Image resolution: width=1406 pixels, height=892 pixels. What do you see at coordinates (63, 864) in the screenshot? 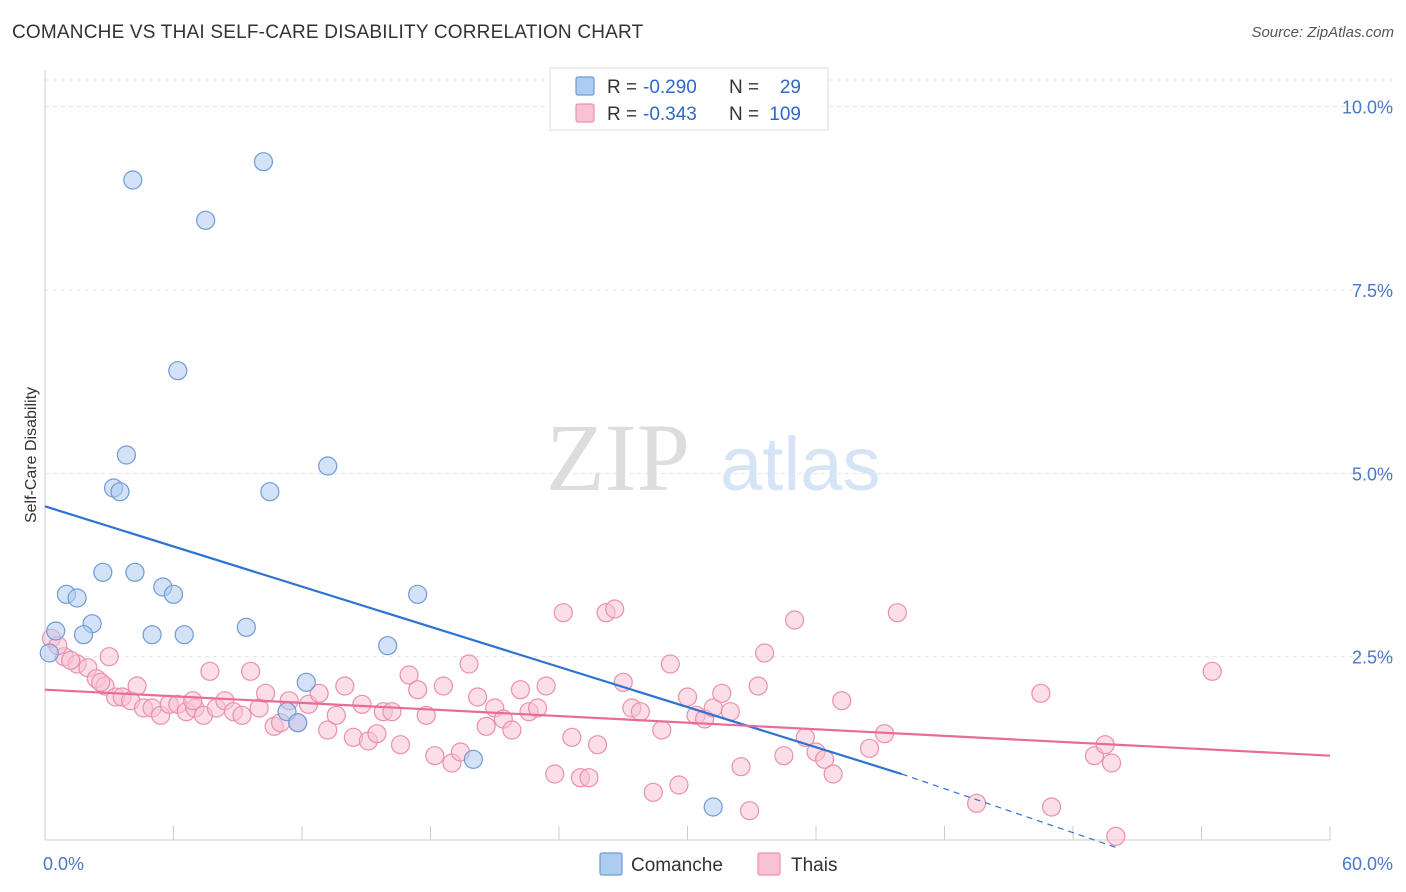
I see `x-tick-label-min: 0.0%` at bounding box center [63, 864].